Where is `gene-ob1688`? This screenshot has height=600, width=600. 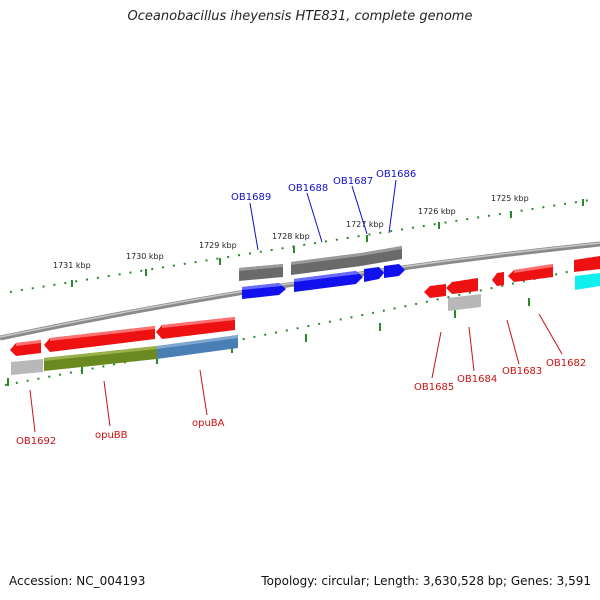
gene-ob1688 is located at coordinates (328, 281).